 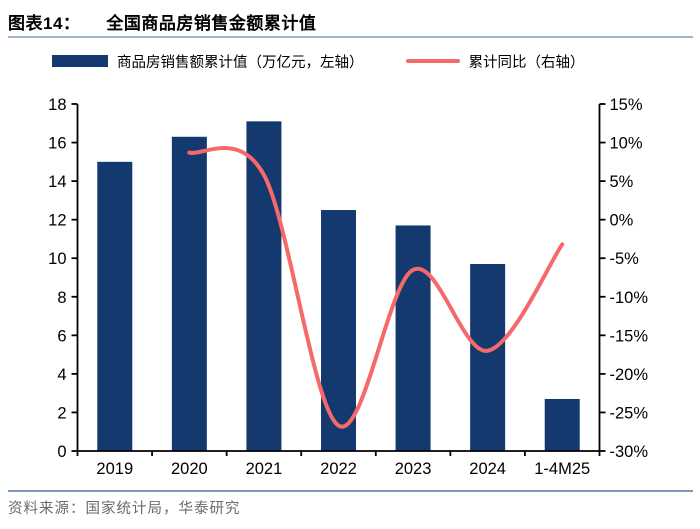 What do you see at coordinates (350, 37) in the screenshot?
I see `title-separator` at bounding box center [350, 37].